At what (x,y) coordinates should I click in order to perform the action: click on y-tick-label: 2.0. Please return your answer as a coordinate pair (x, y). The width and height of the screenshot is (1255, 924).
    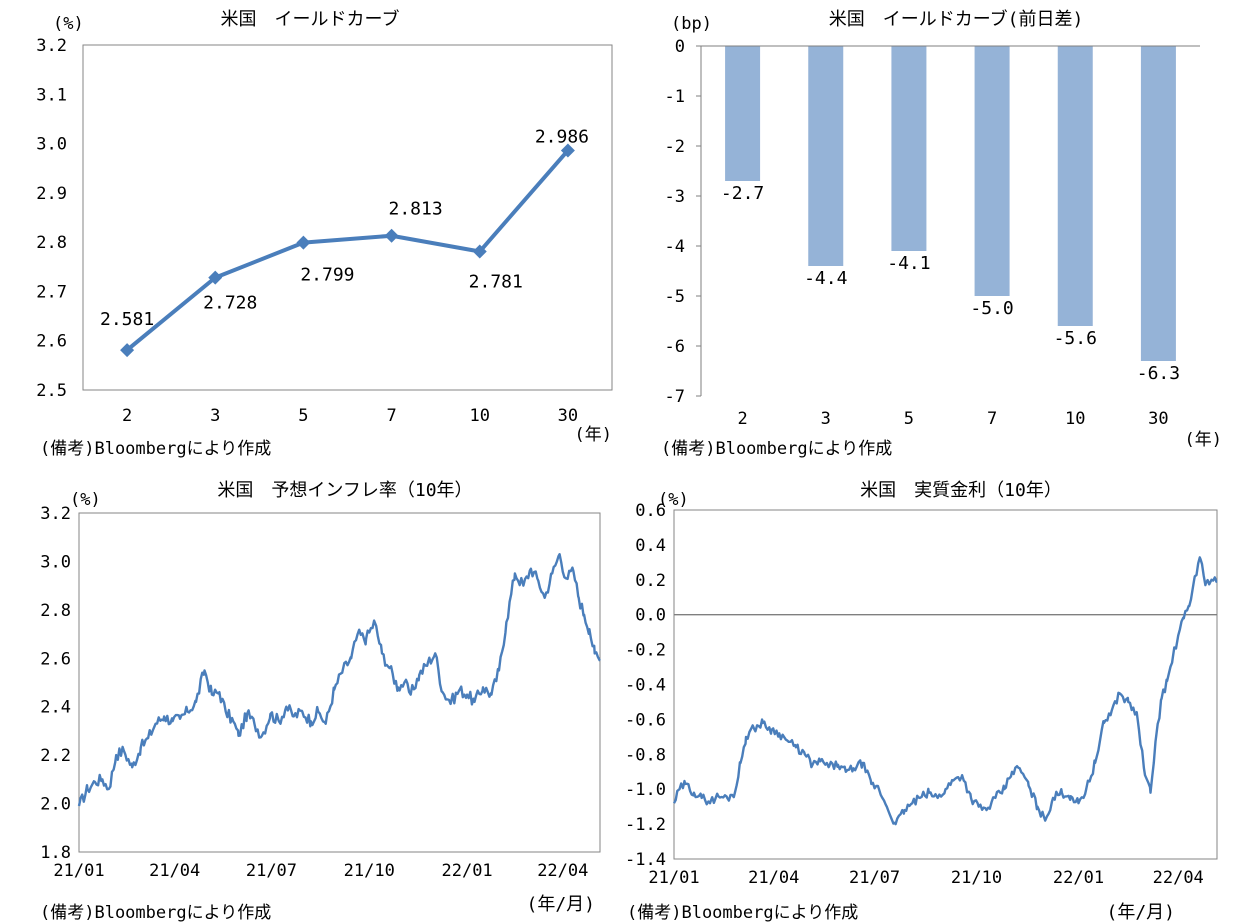
    Looking at the image, I should click on (55, 805).